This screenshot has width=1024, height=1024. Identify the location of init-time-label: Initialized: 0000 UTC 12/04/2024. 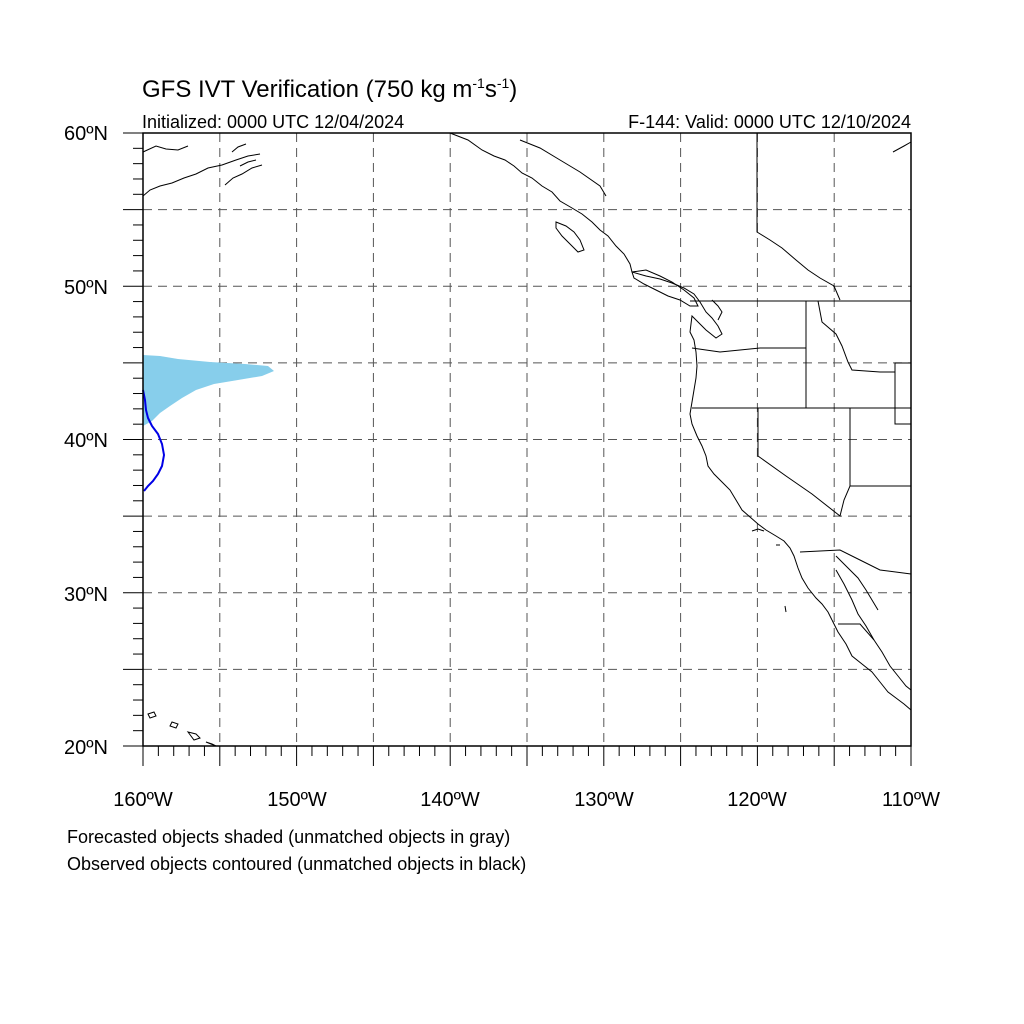
(273, 122).